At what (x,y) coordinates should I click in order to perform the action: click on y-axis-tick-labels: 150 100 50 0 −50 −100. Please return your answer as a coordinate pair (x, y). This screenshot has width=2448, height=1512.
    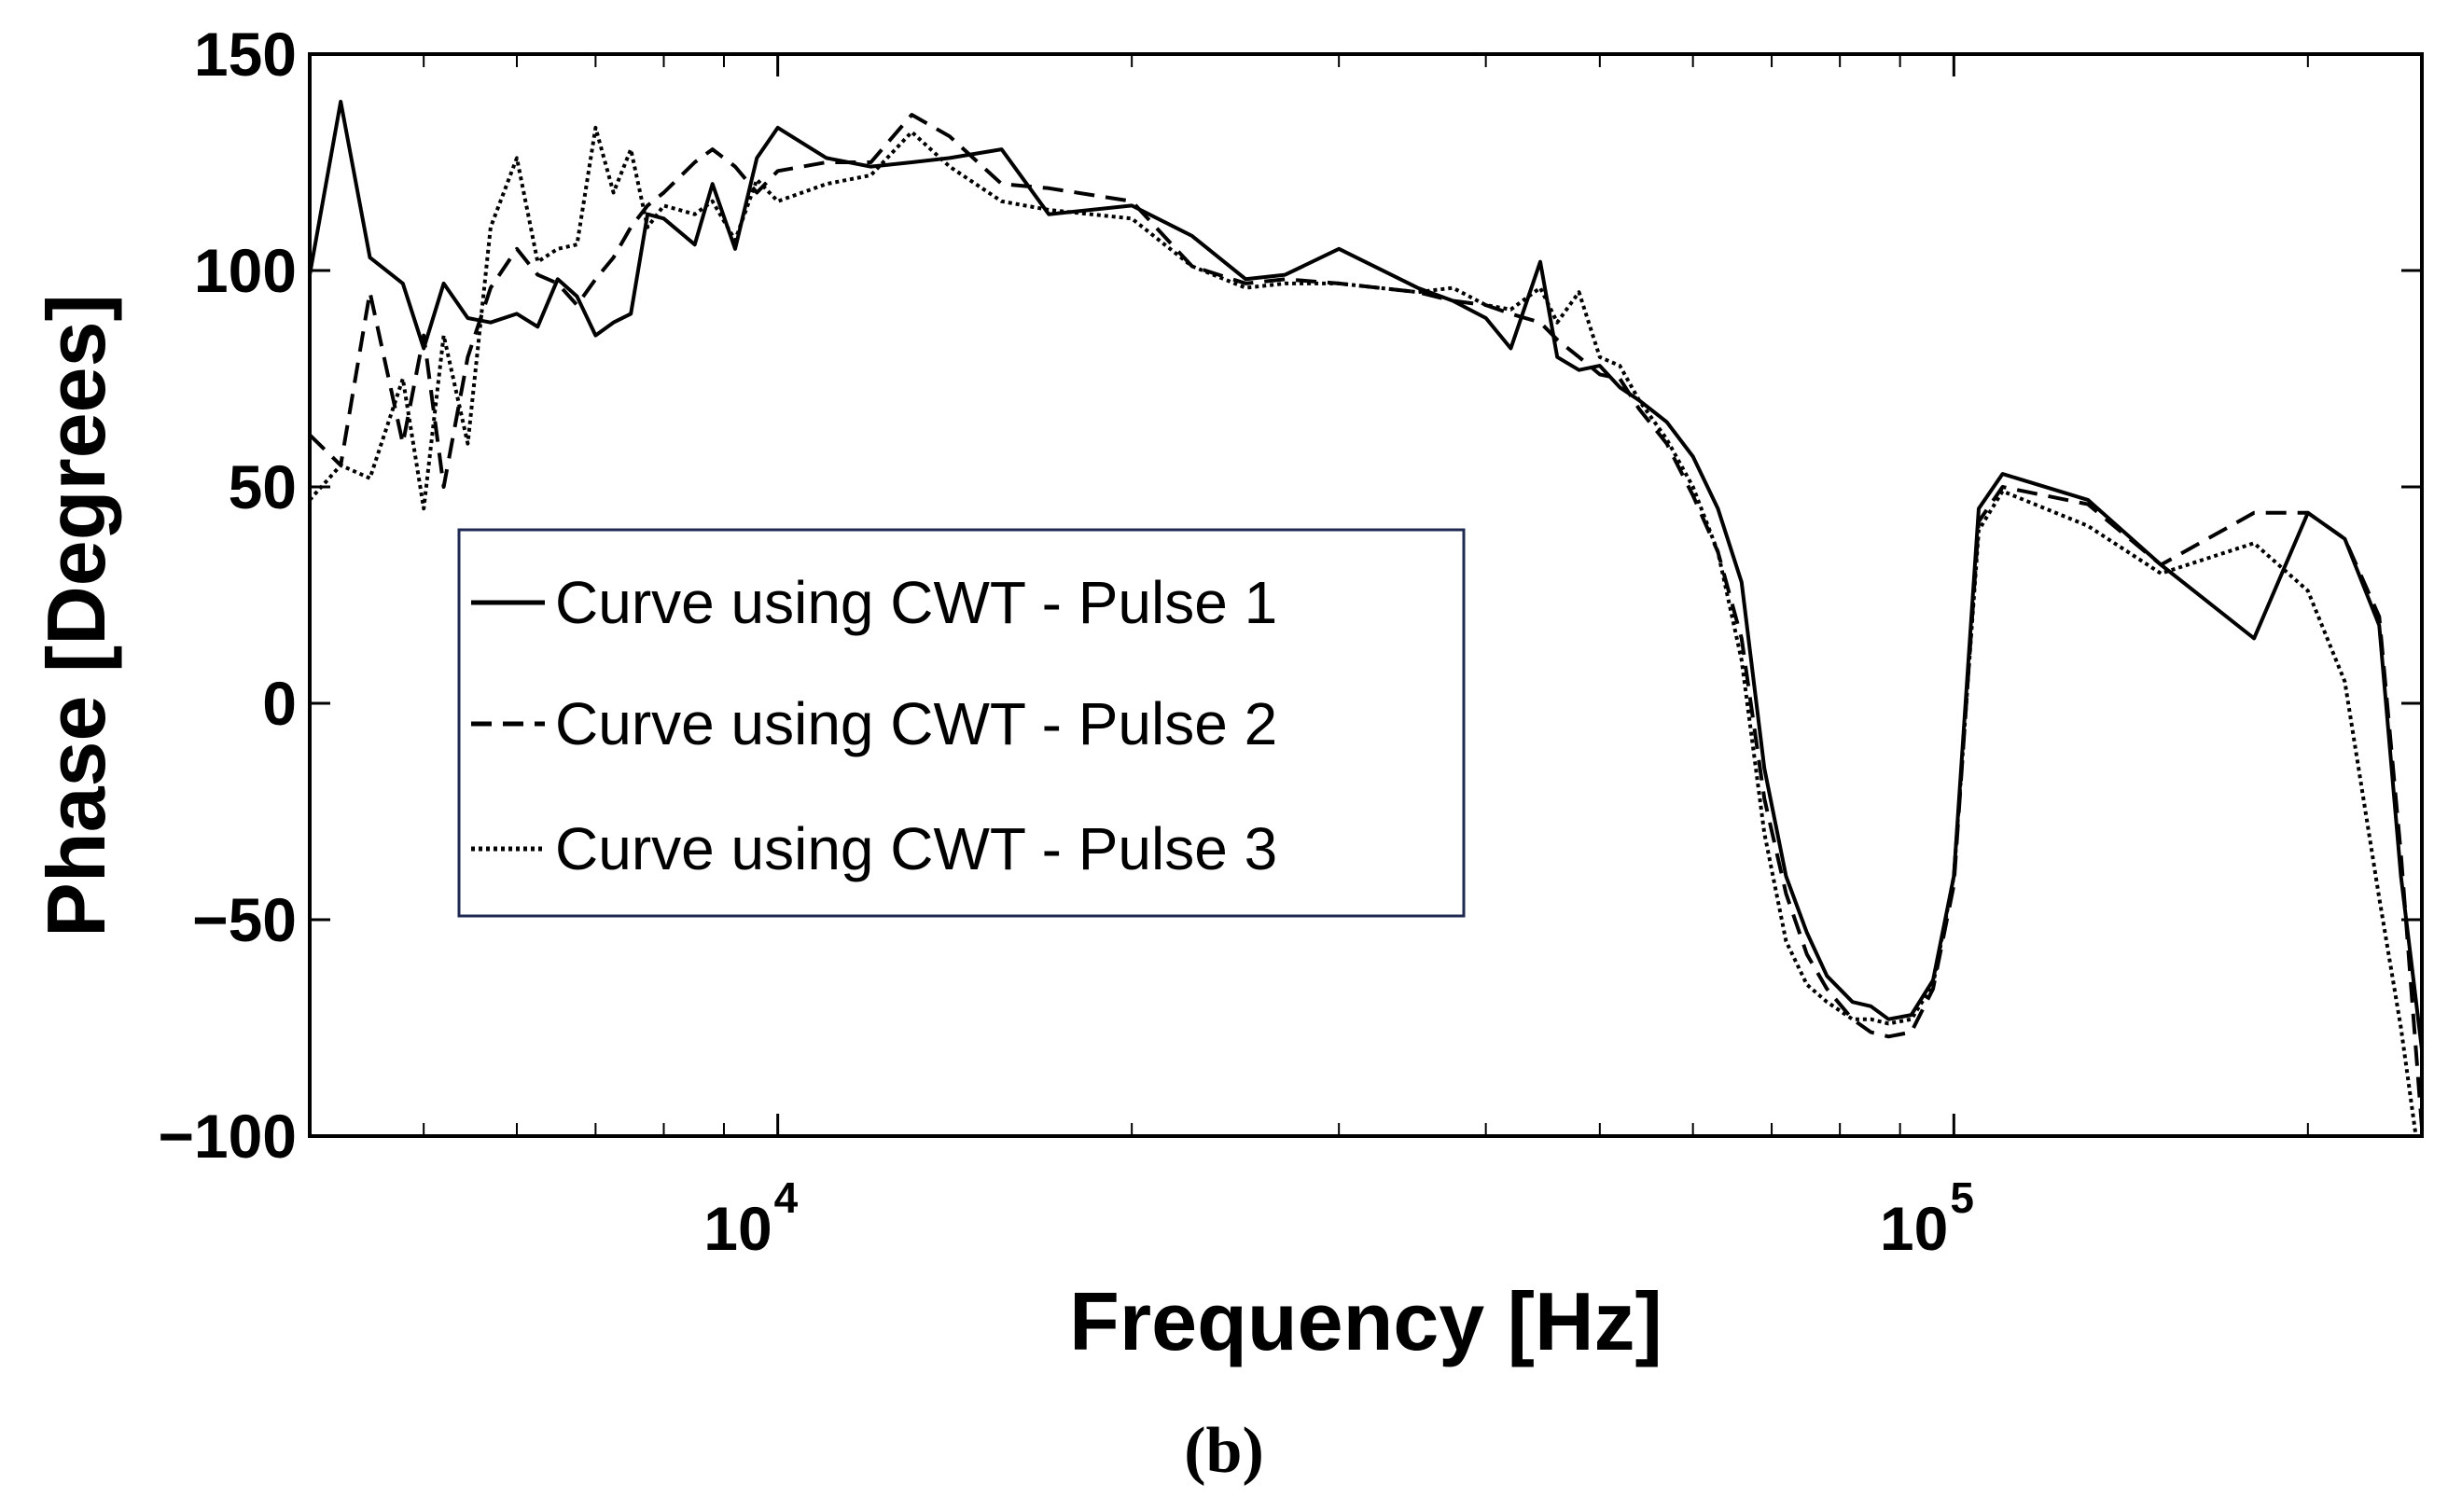
    Looking at the image, I should click on (227, 595).